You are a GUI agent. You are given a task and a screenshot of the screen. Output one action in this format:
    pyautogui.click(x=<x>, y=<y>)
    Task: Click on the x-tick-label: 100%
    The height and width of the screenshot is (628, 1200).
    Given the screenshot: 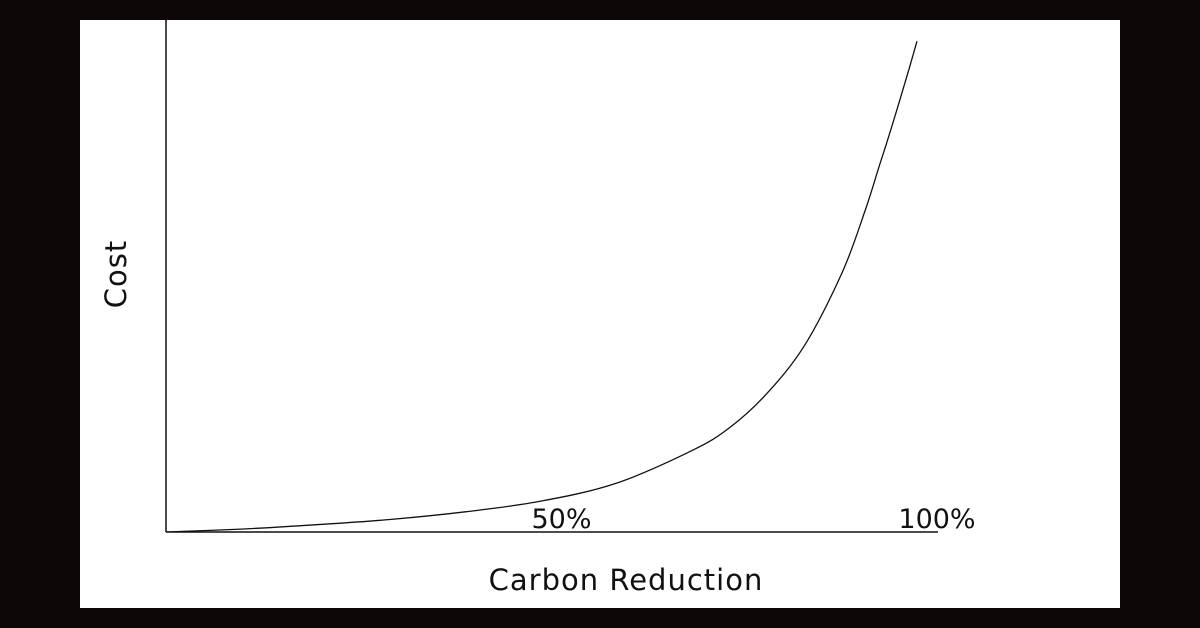 What is the action you would take?
    pyautogui.click(x=936, y=519)
    